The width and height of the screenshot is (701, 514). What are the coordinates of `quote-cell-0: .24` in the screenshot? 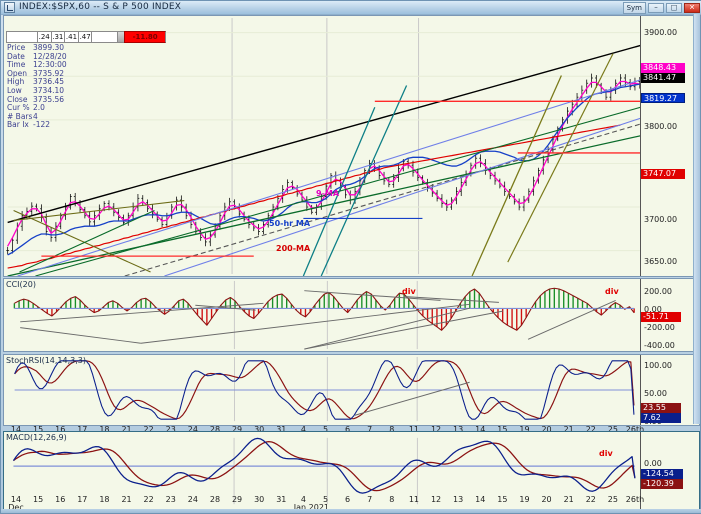 It's located at (43, 37).